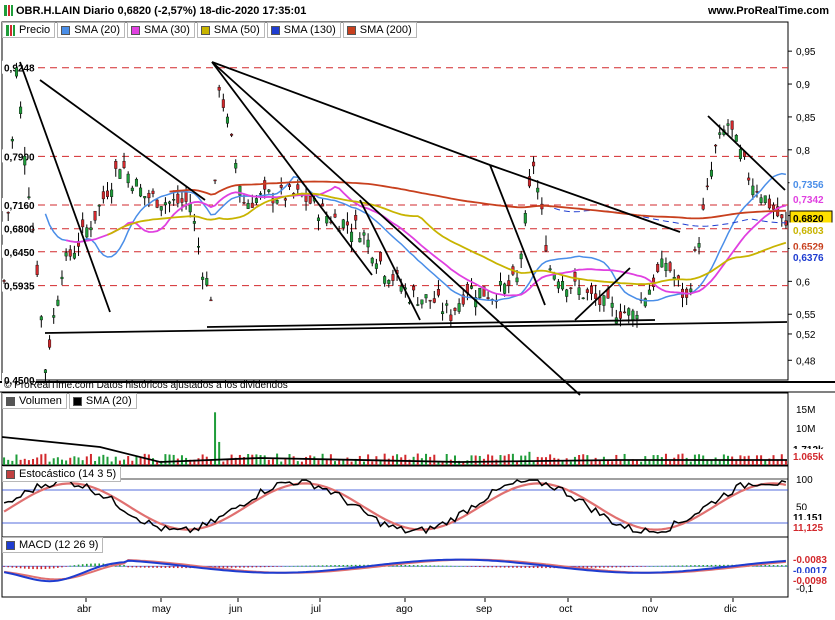  I want to click on y-tick-label: 0,52, so click(806, 335).